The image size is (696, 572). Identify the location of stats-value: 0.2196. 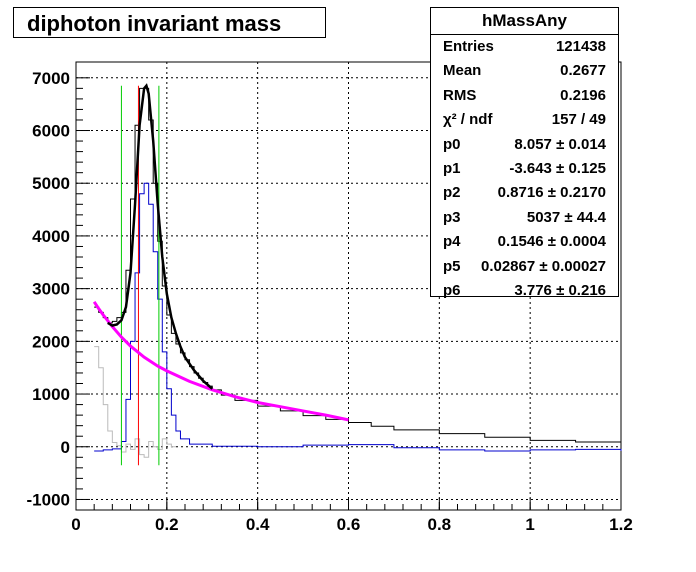
(583, 95).